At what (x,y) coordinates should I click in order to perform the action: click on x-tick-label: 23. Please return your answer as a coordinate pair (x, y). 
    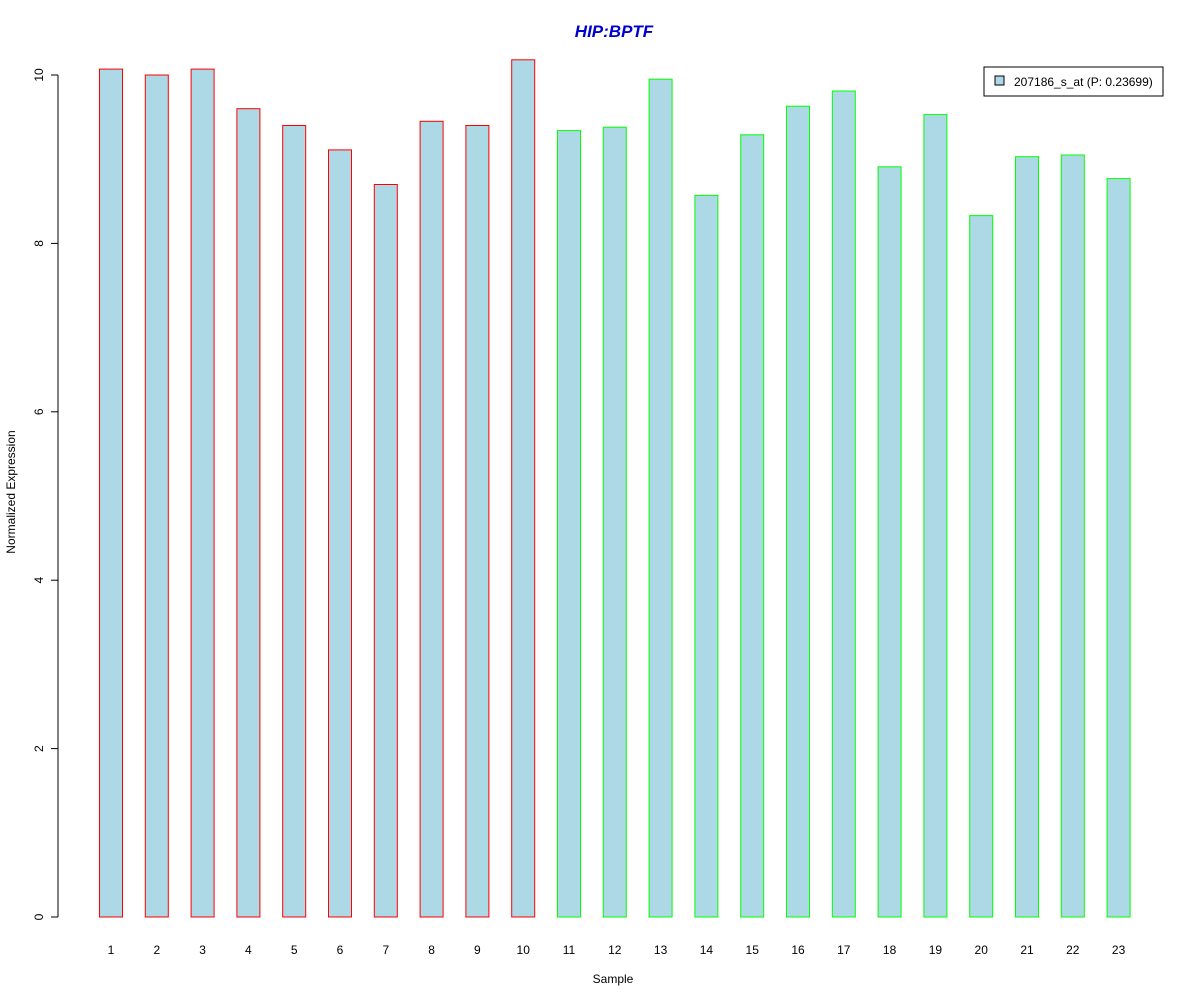
    Looking at the image, I should click on (1119, 950).